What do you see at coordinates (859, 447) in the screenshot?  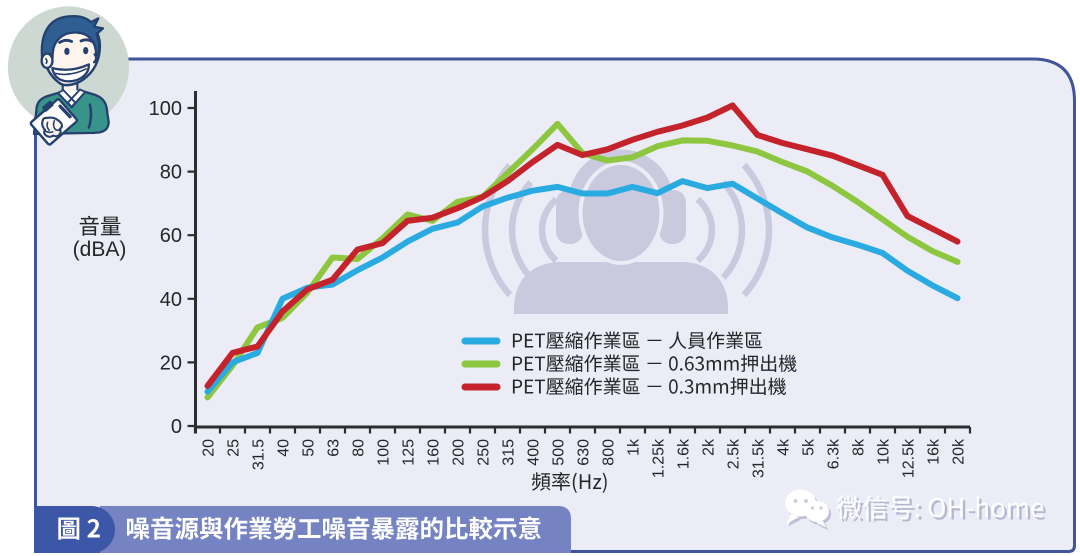 I see `svg-text: 8k` at bounding box center [859, 447].